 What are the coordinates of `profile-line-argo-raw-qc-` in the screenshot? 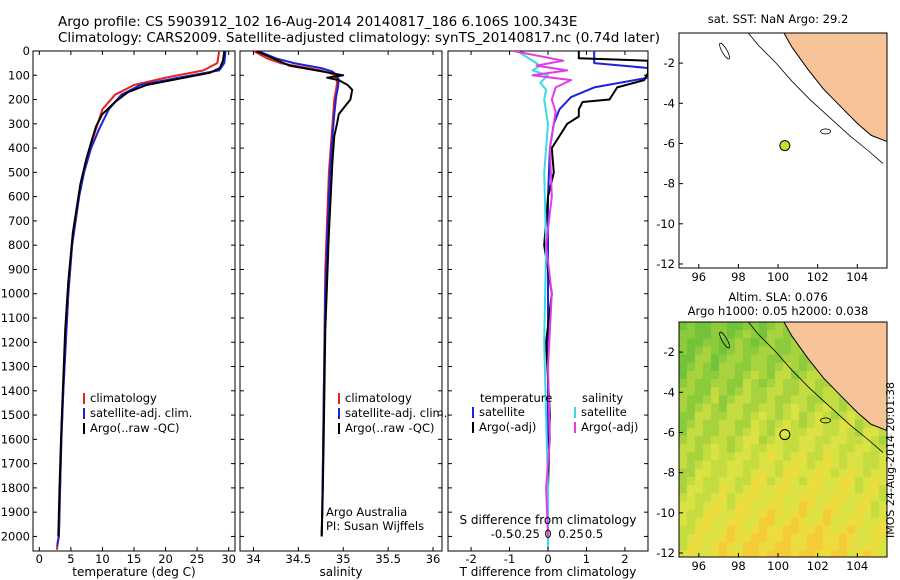 It's located at (304, 294).